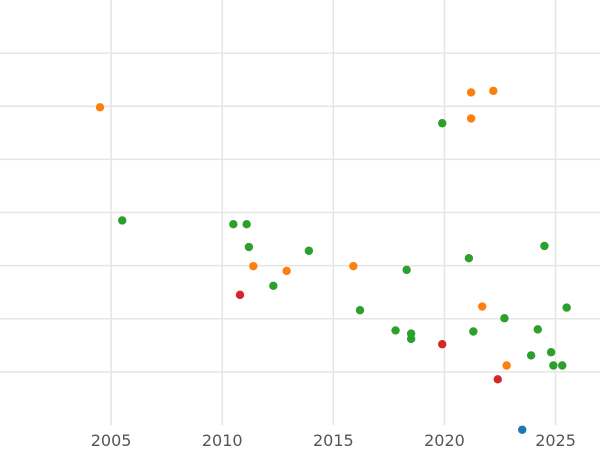 The height and width of the screenshot is (454, 600). I want to click on x-tick-label: 2020, so click(444, 440).